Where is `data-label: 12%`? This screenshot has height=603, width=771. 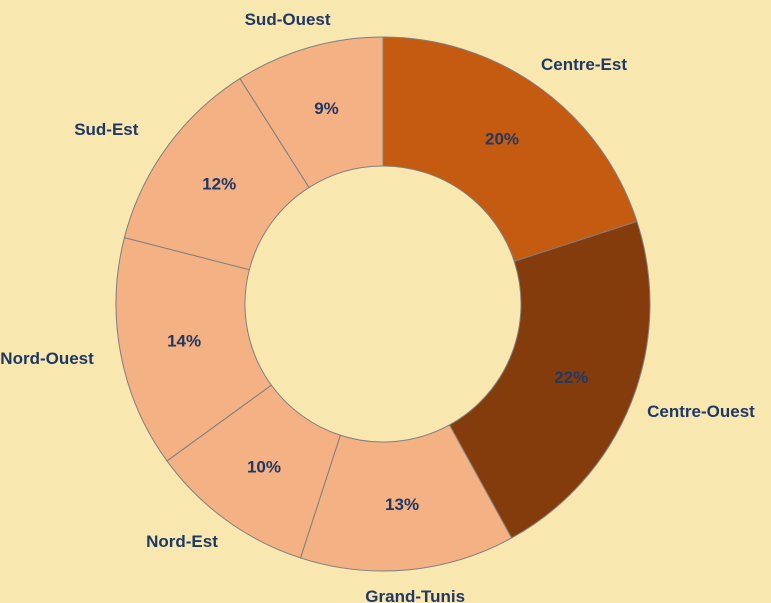
data-label: 12% is located at coordinates (219, 183).